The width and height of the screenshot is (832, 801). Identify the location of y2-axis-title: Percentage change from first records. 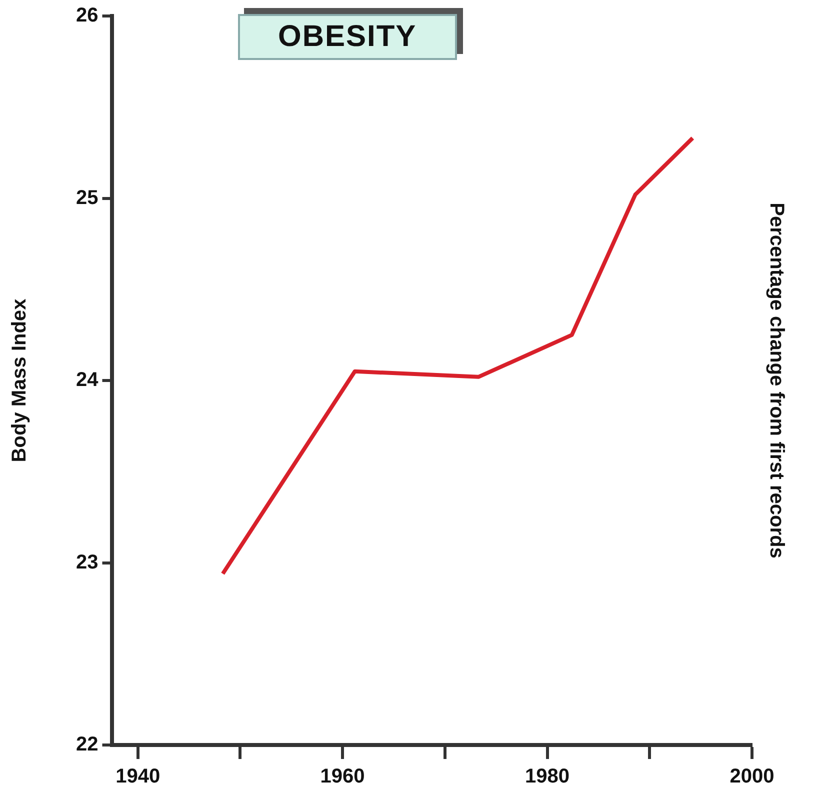
(776, 380).